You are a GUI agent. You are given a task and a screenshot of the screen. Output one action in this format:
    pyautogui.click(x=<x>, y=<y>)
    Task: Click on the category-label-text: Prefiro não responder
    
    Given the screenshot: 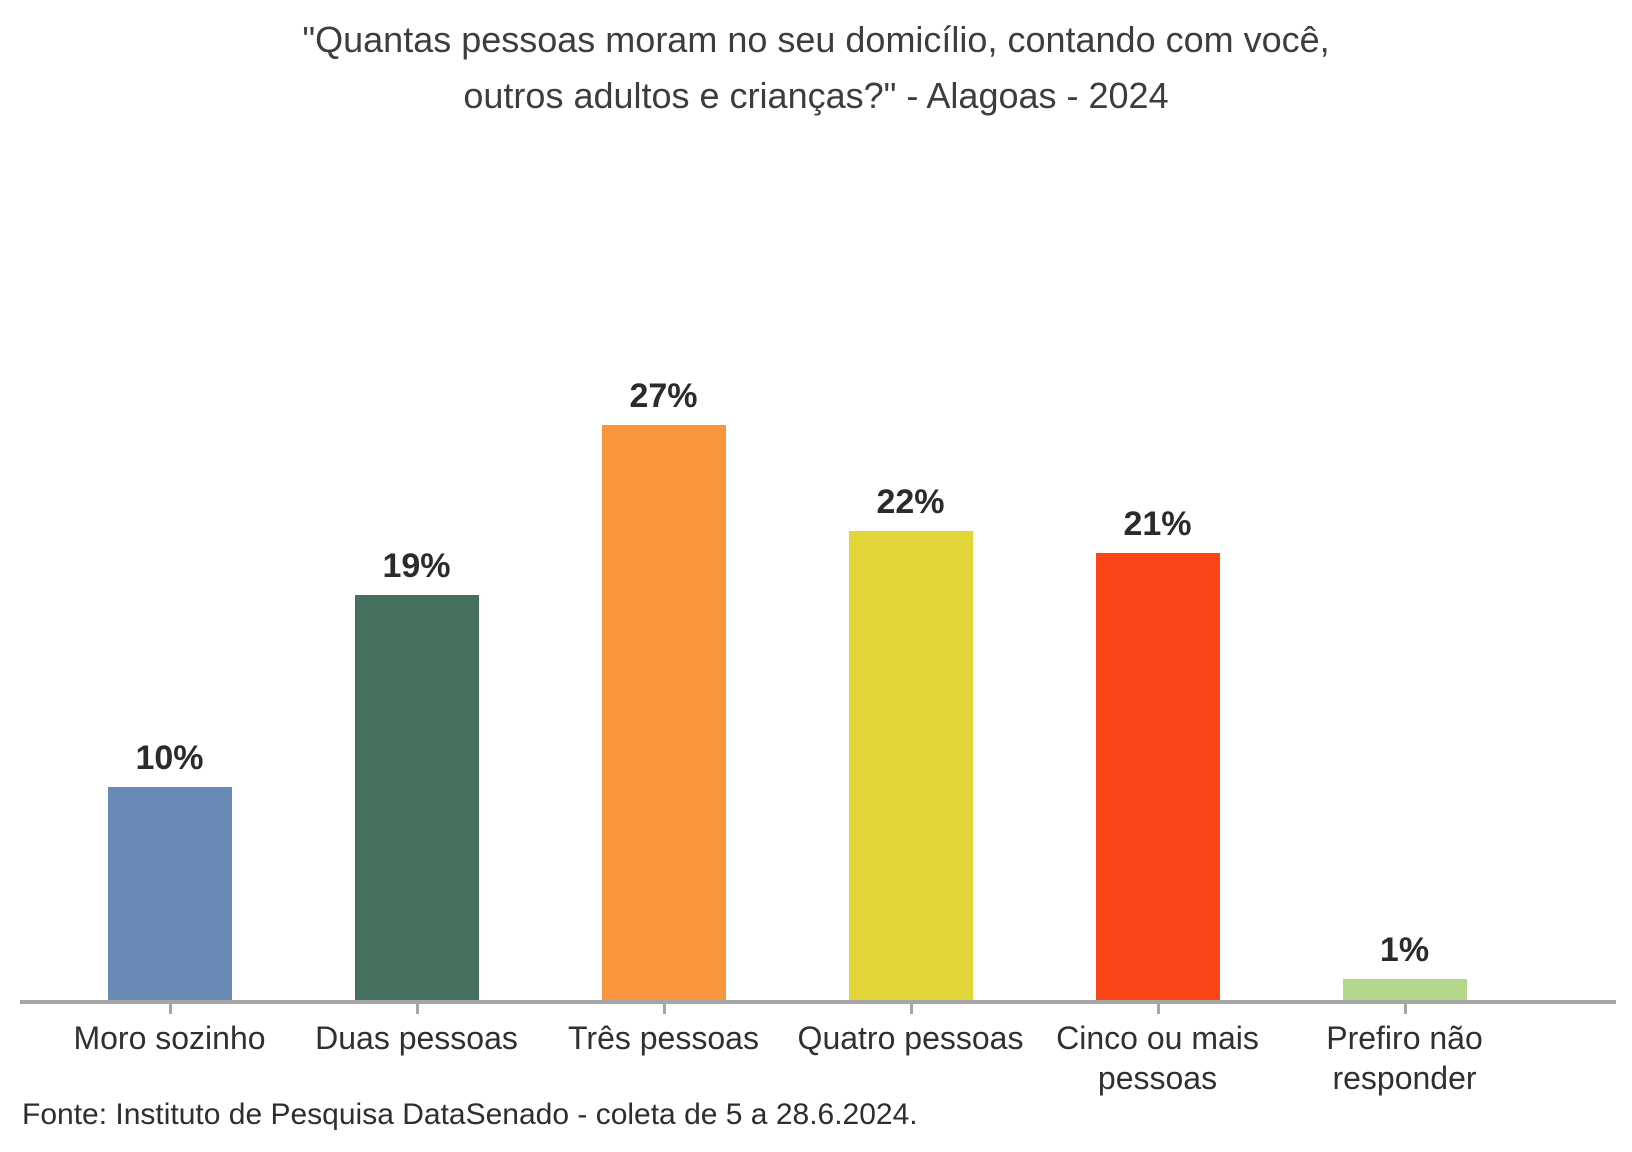 What is the action you would take?
    pyautogui.click(x=1404, y=1058)
    